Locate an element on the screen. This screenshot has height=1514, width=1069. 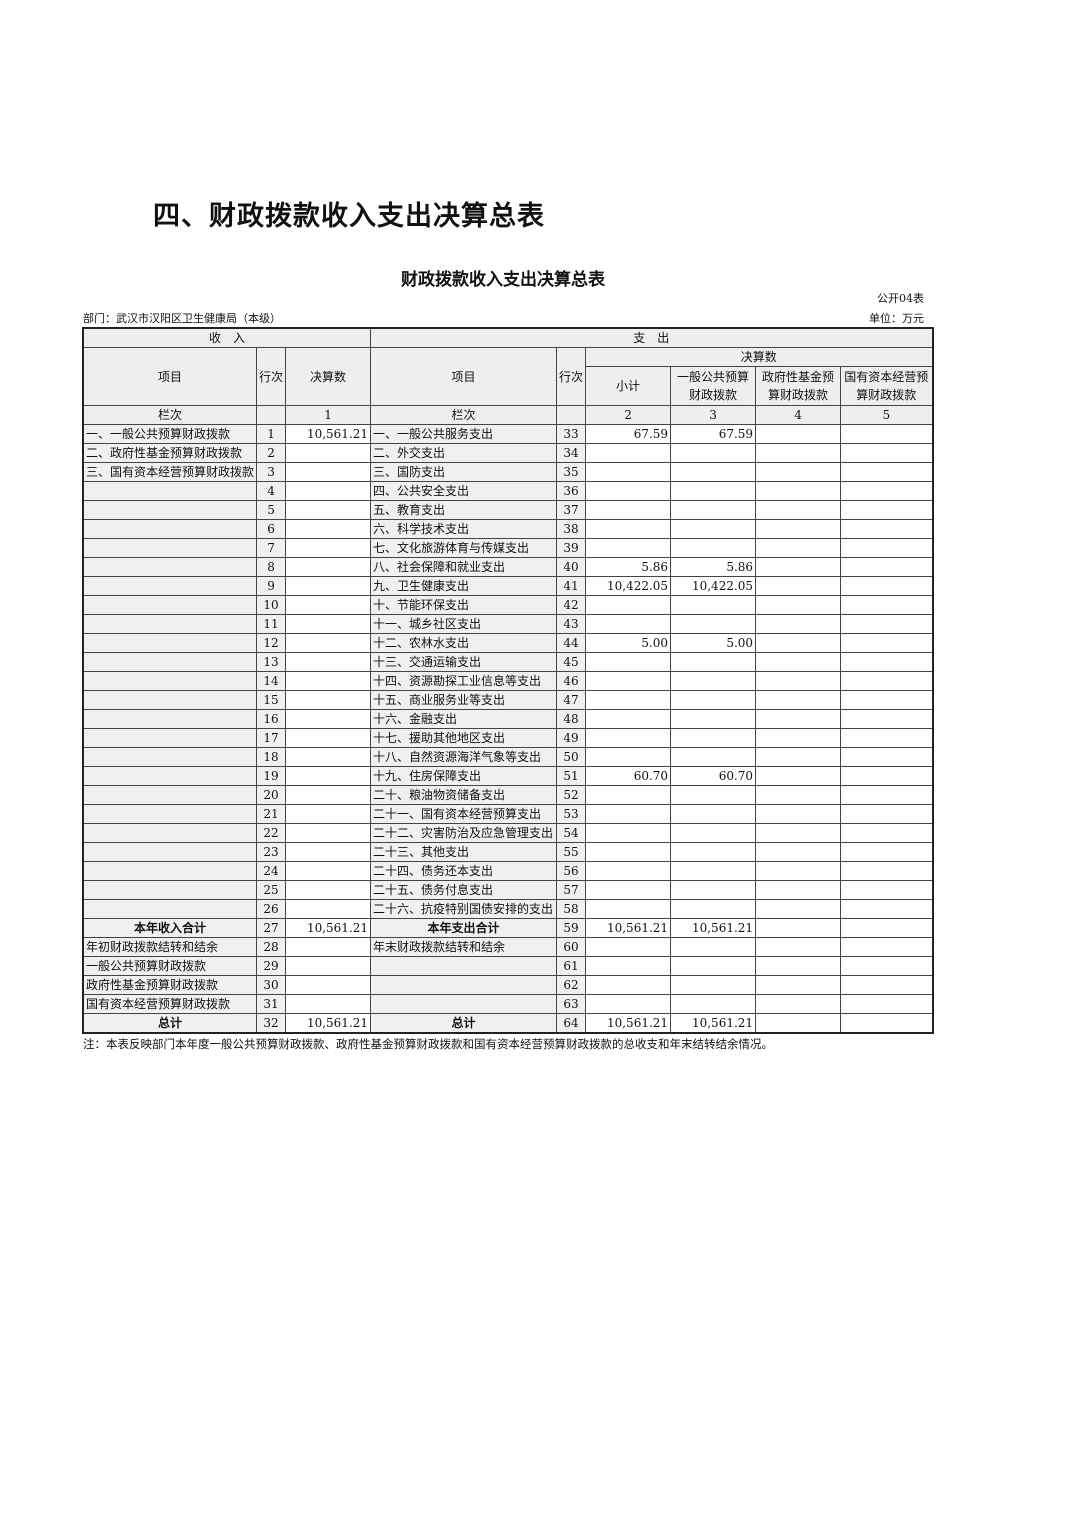
table-row: 18 十八、自然资源海洋气象等支出 50 is located at coordinates (508, 757).